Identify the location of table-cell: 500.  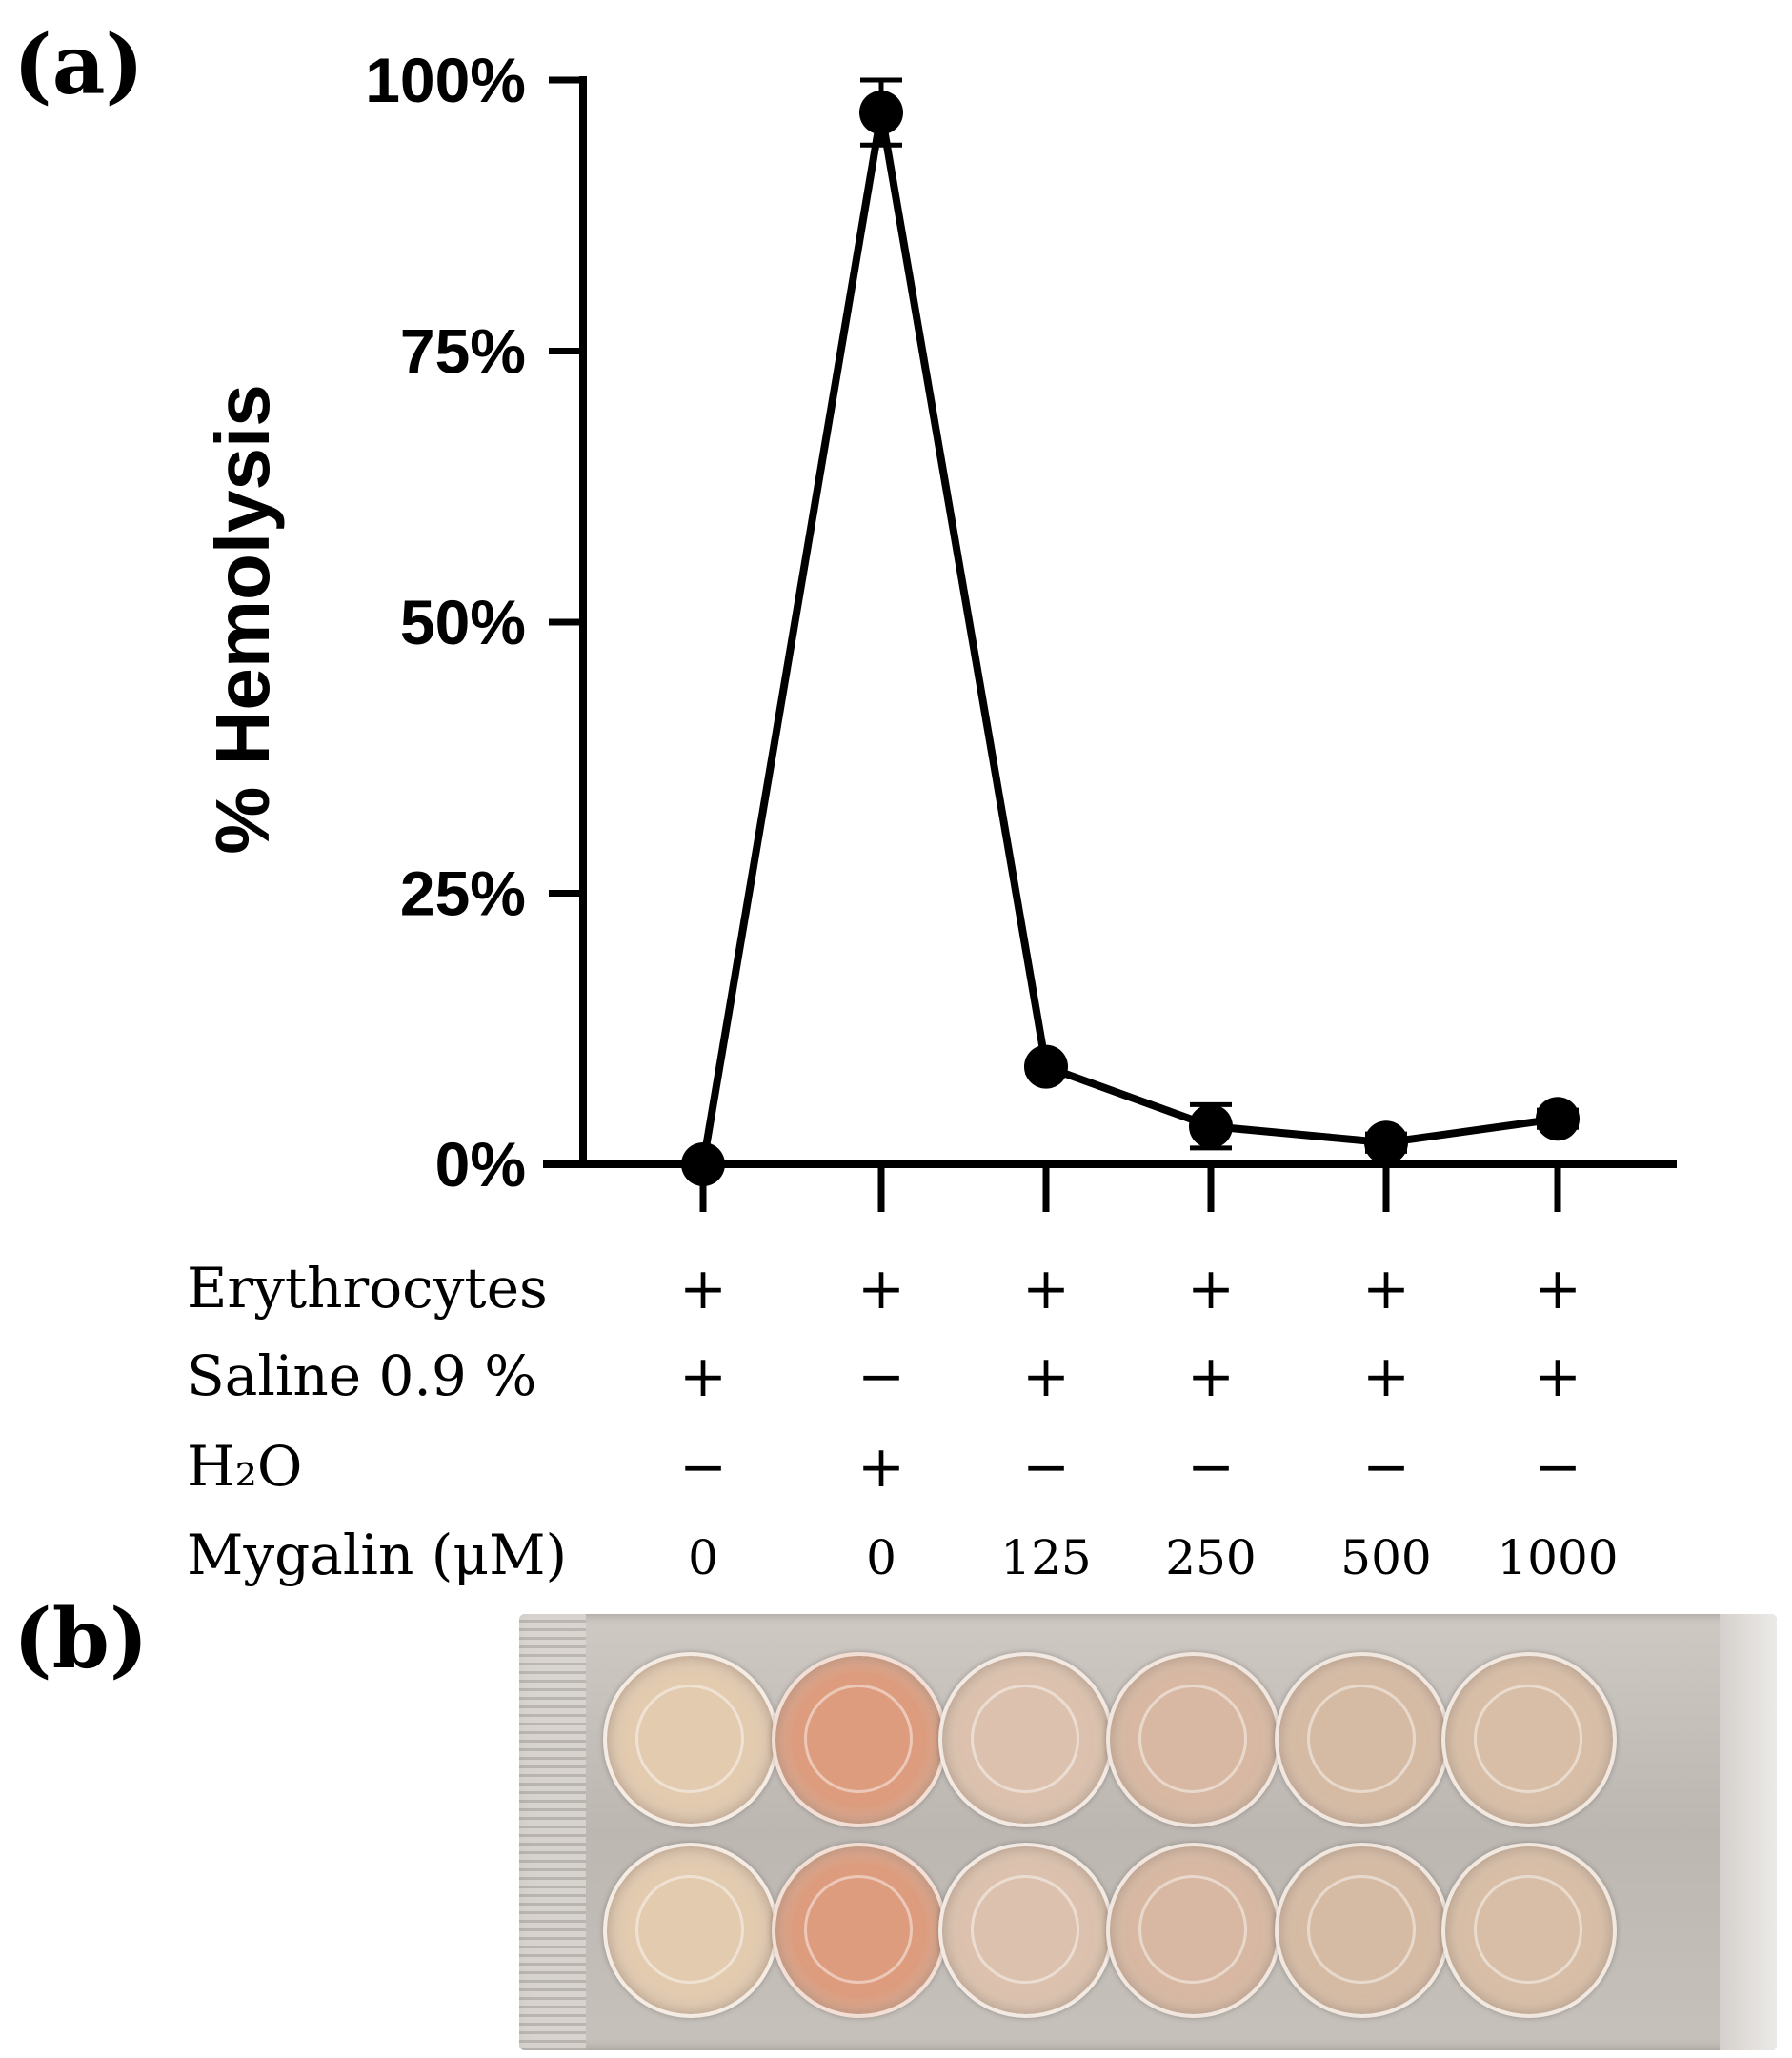
(1386, 1557).